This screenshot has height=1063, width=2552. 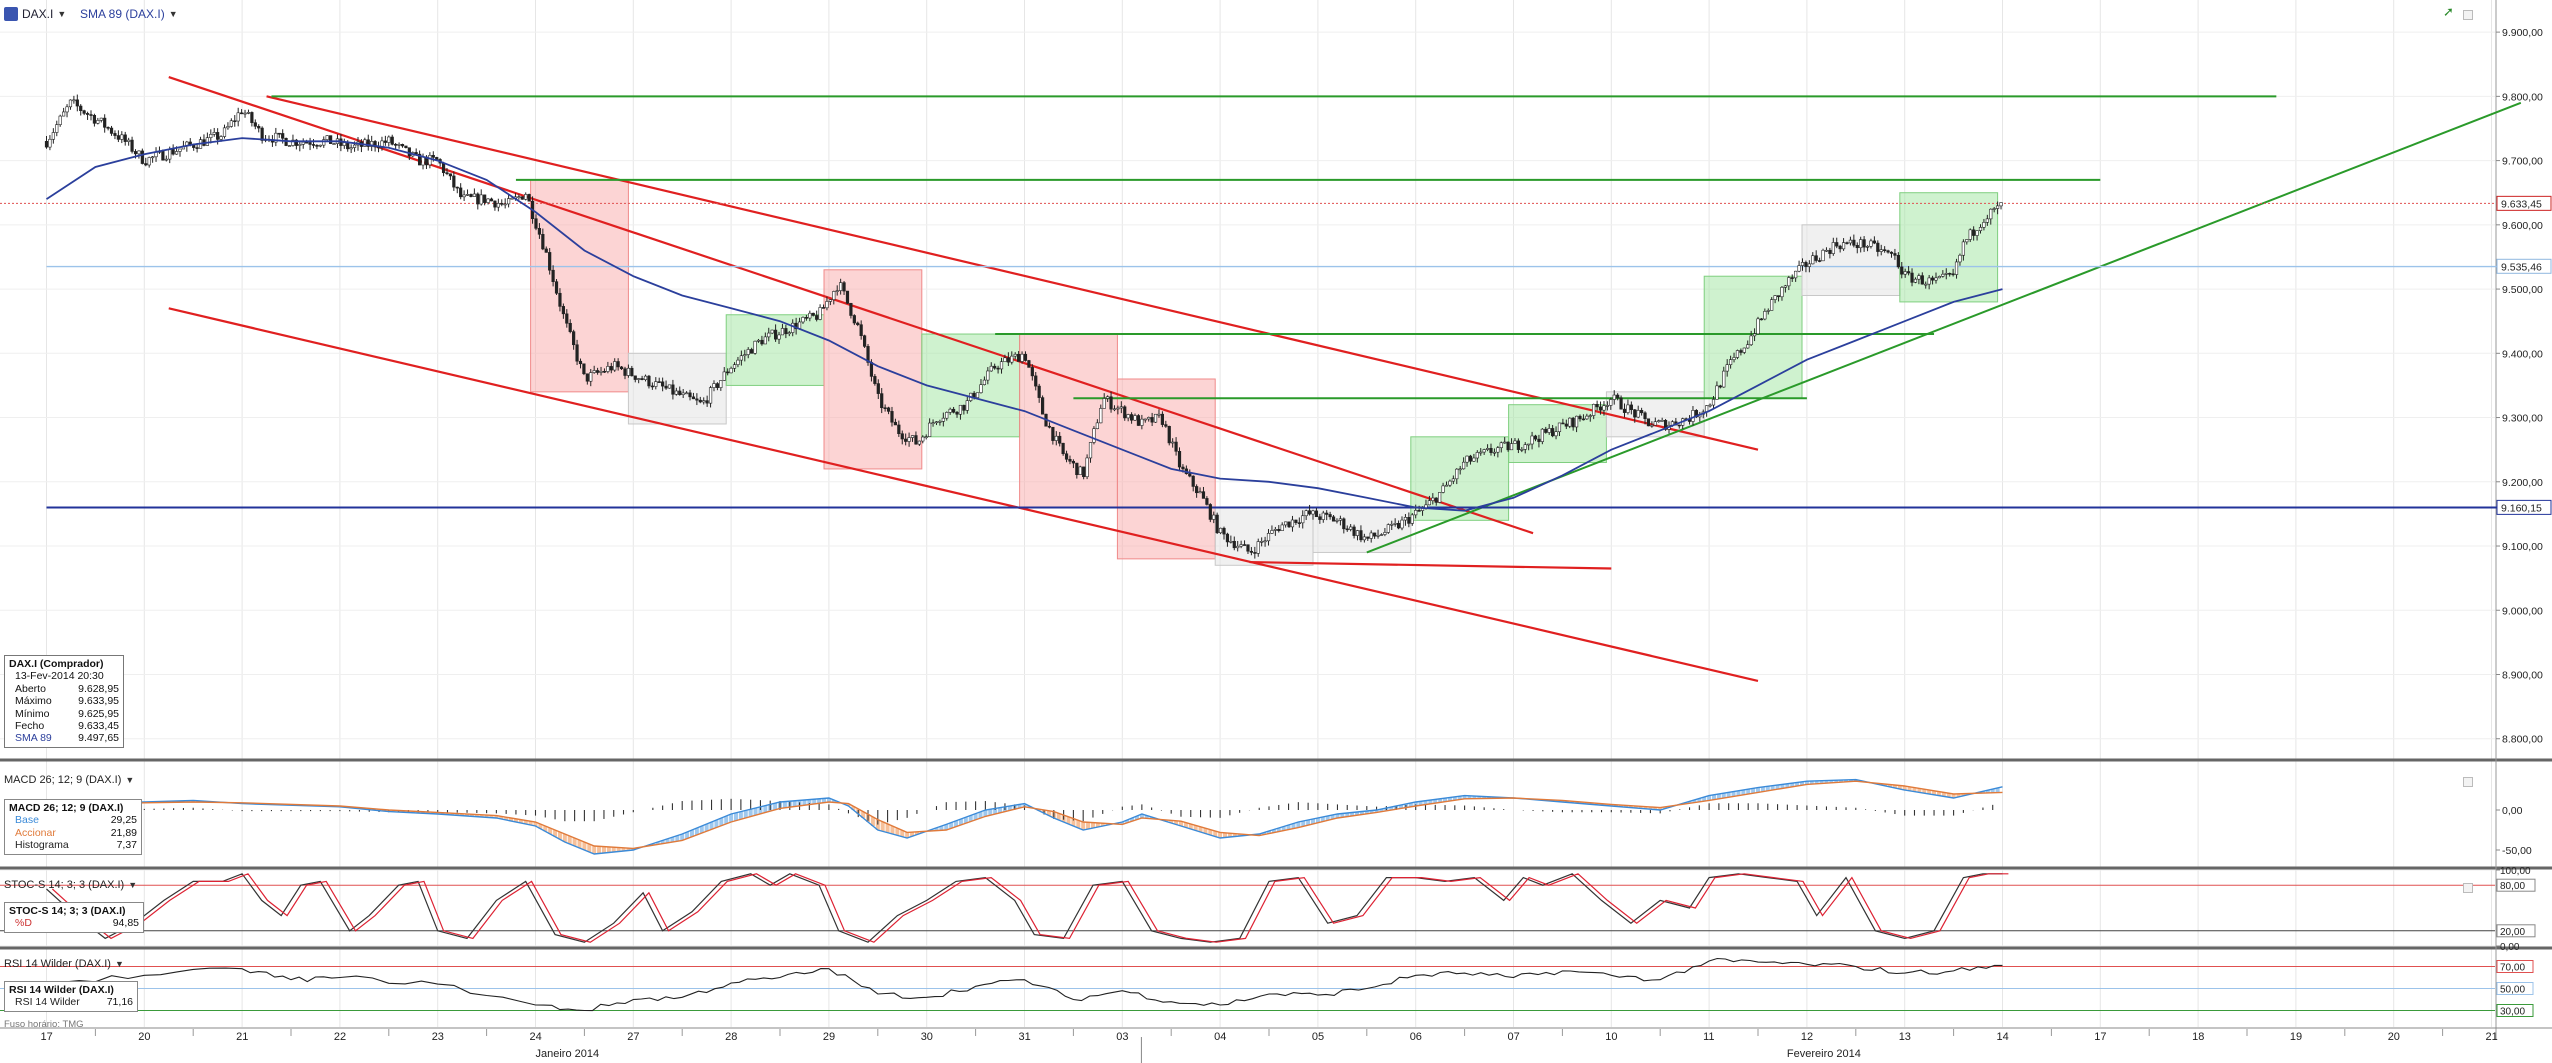 I want to click on rsi-pane-selector: RSI 14 Wilder (DAX.I) ▼, so click(x=64, y=964).